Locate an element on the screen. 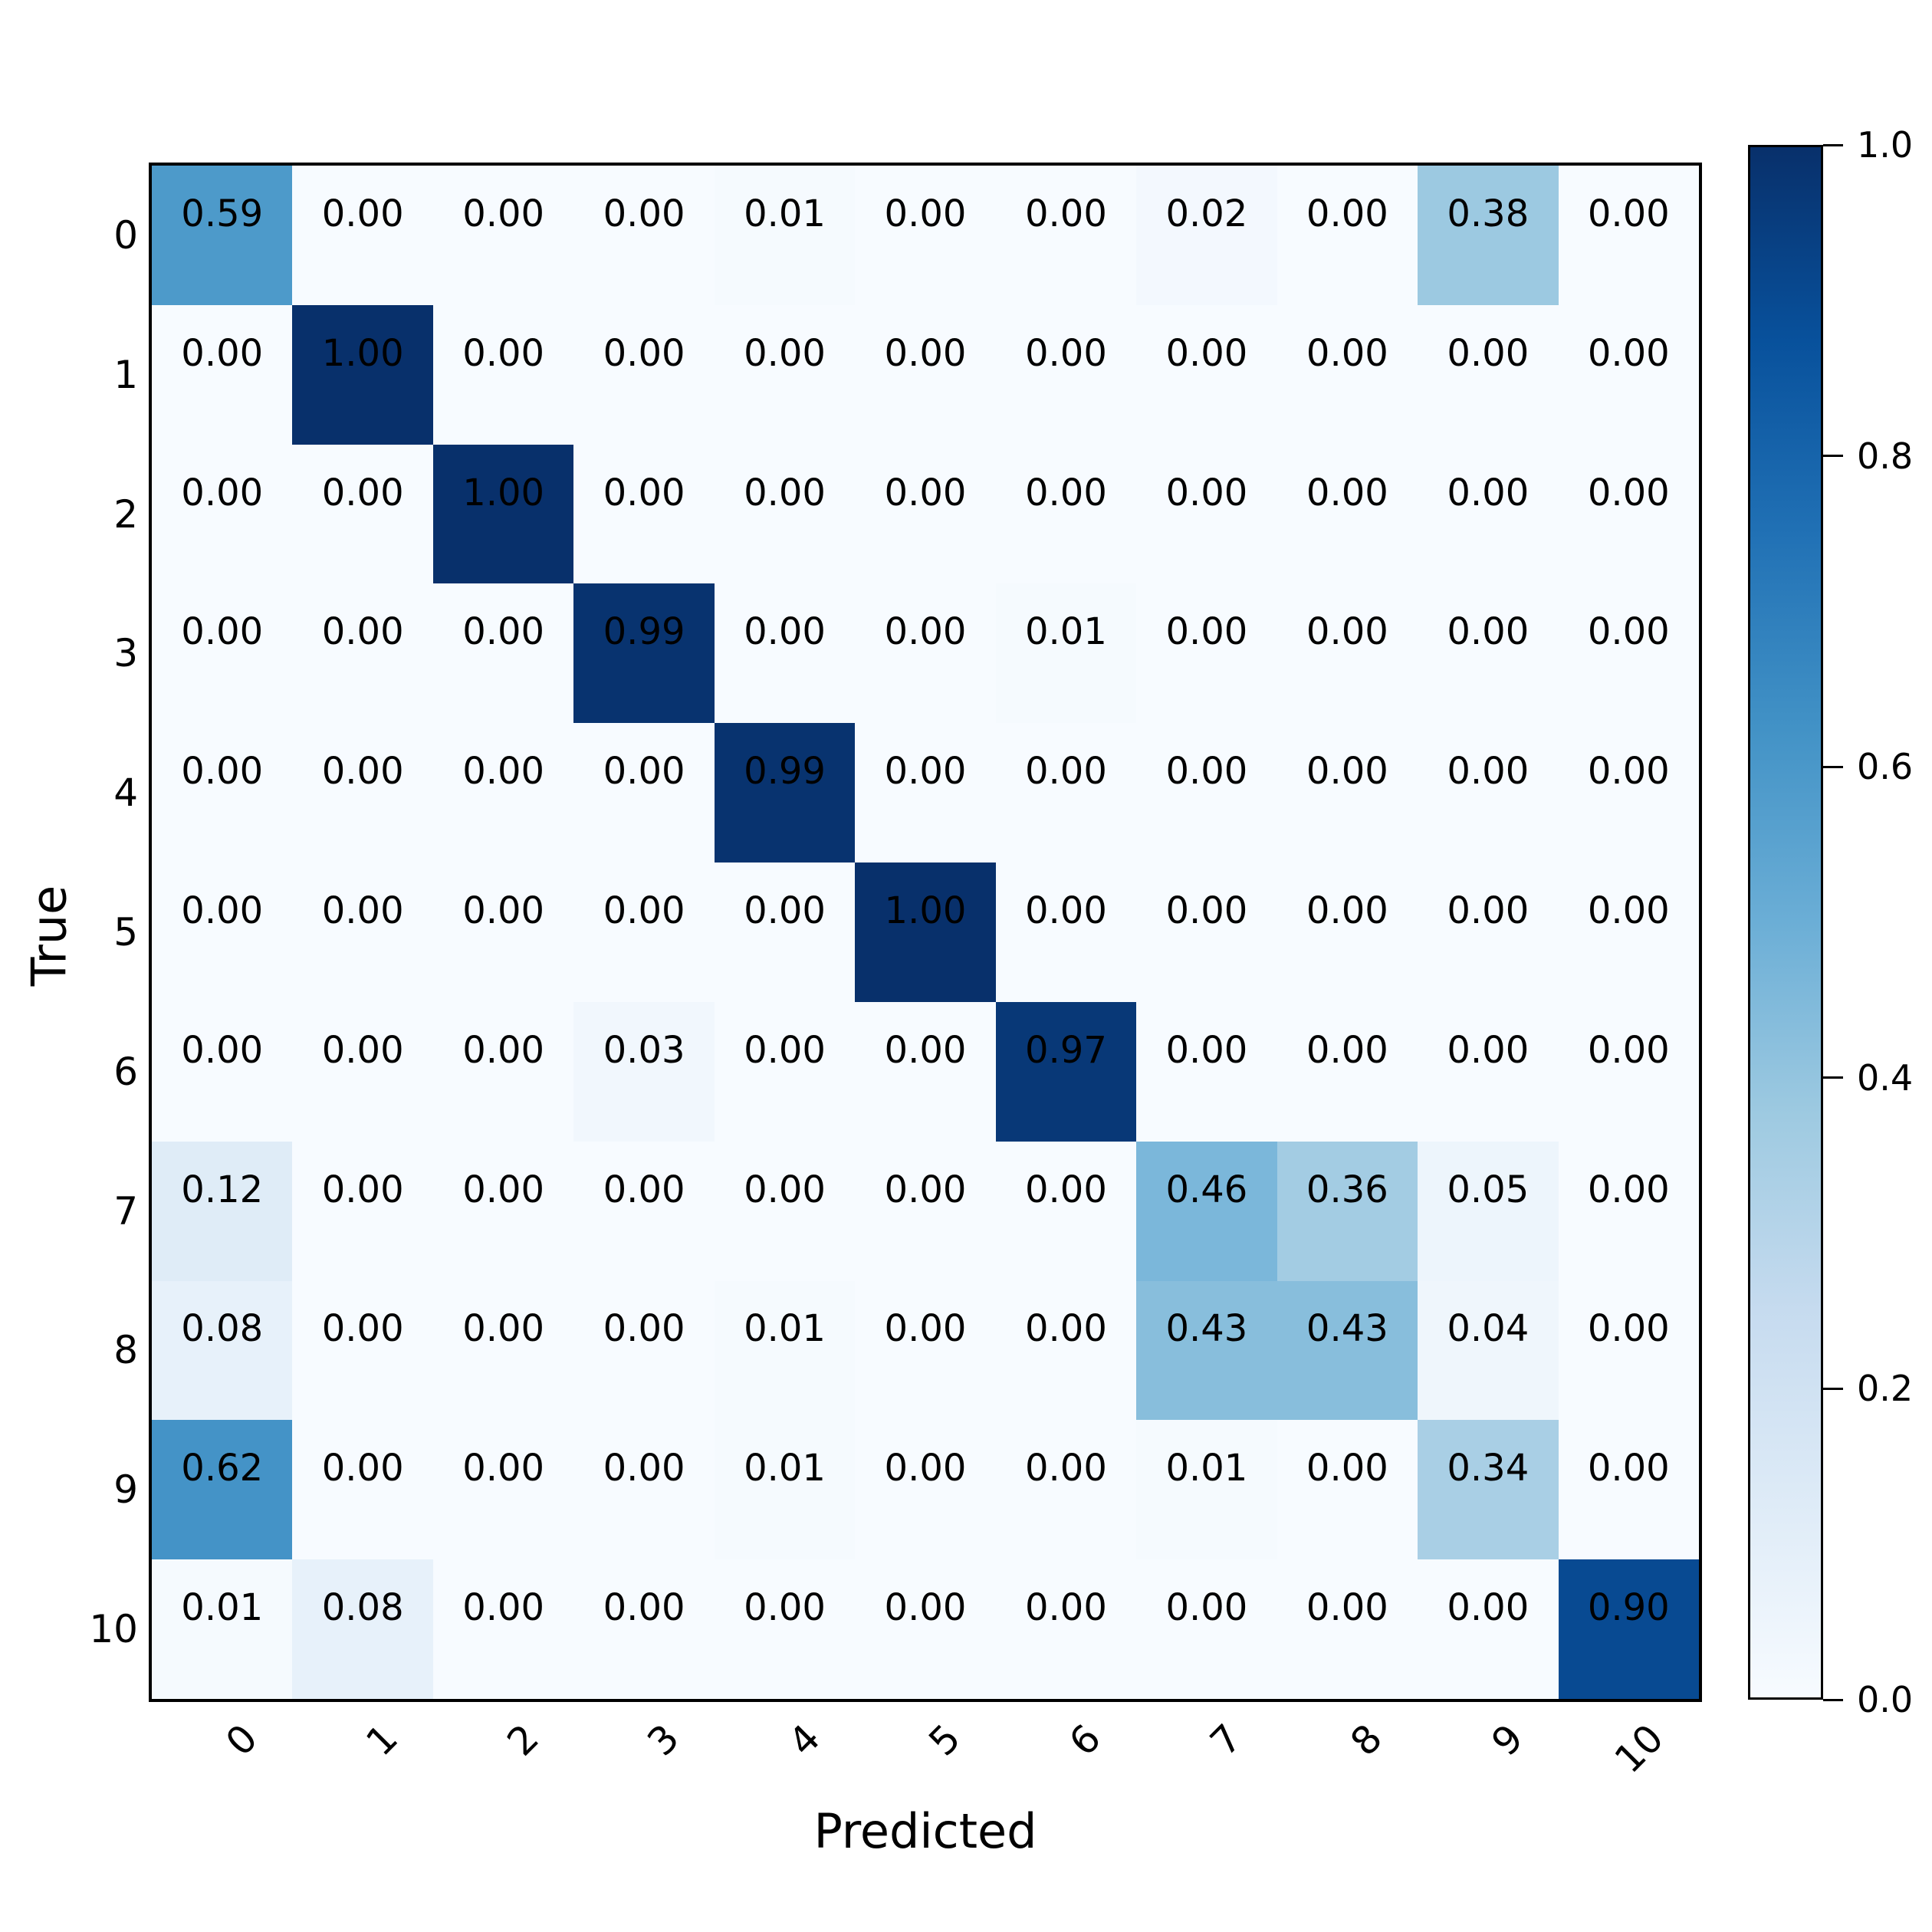  heatmap-cell-r0-c6: 0.00 is located at coordinates (1066, 235).